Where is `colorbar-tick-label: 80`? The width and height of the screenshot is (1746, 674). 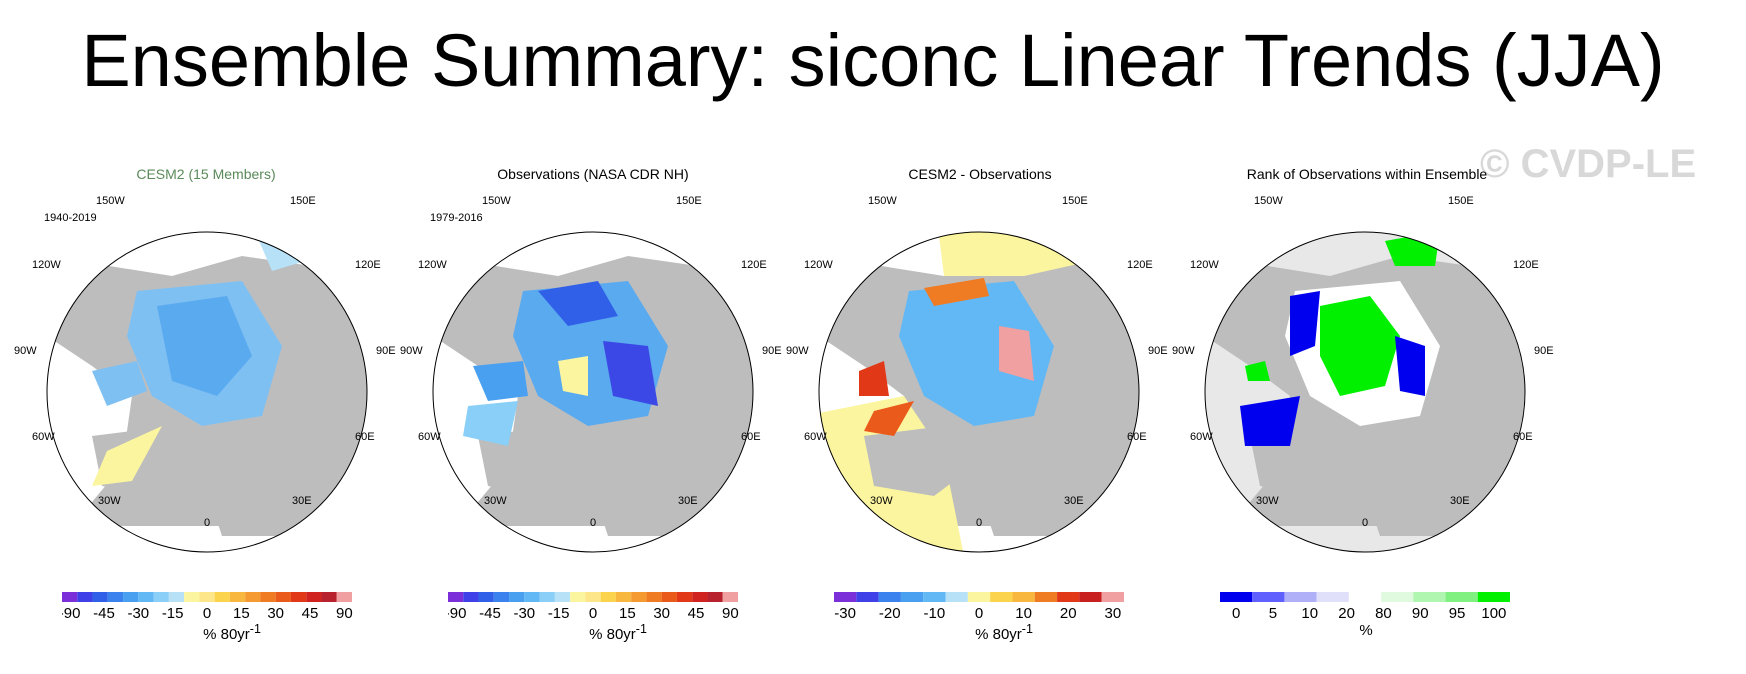 colorbar-tick-label: 80 is located at coordinates (1383, 613).